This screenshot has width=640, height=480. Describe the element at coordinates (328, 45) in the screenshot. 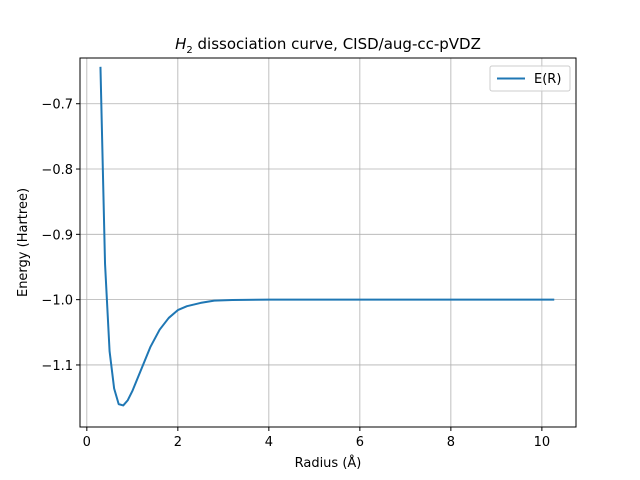

I see `chart-title: H2 dissociation curve, CISD/aug-cc-pVDZ` at that location.